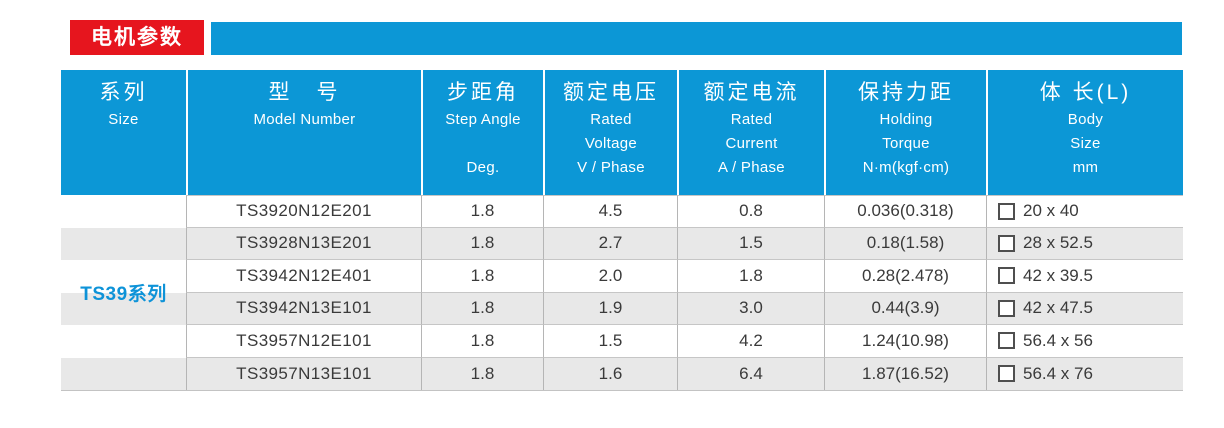  Describe the element at coordinates (1085, 167) in the screenshot. I see `col-header-body-size-unit: mm` at that location.